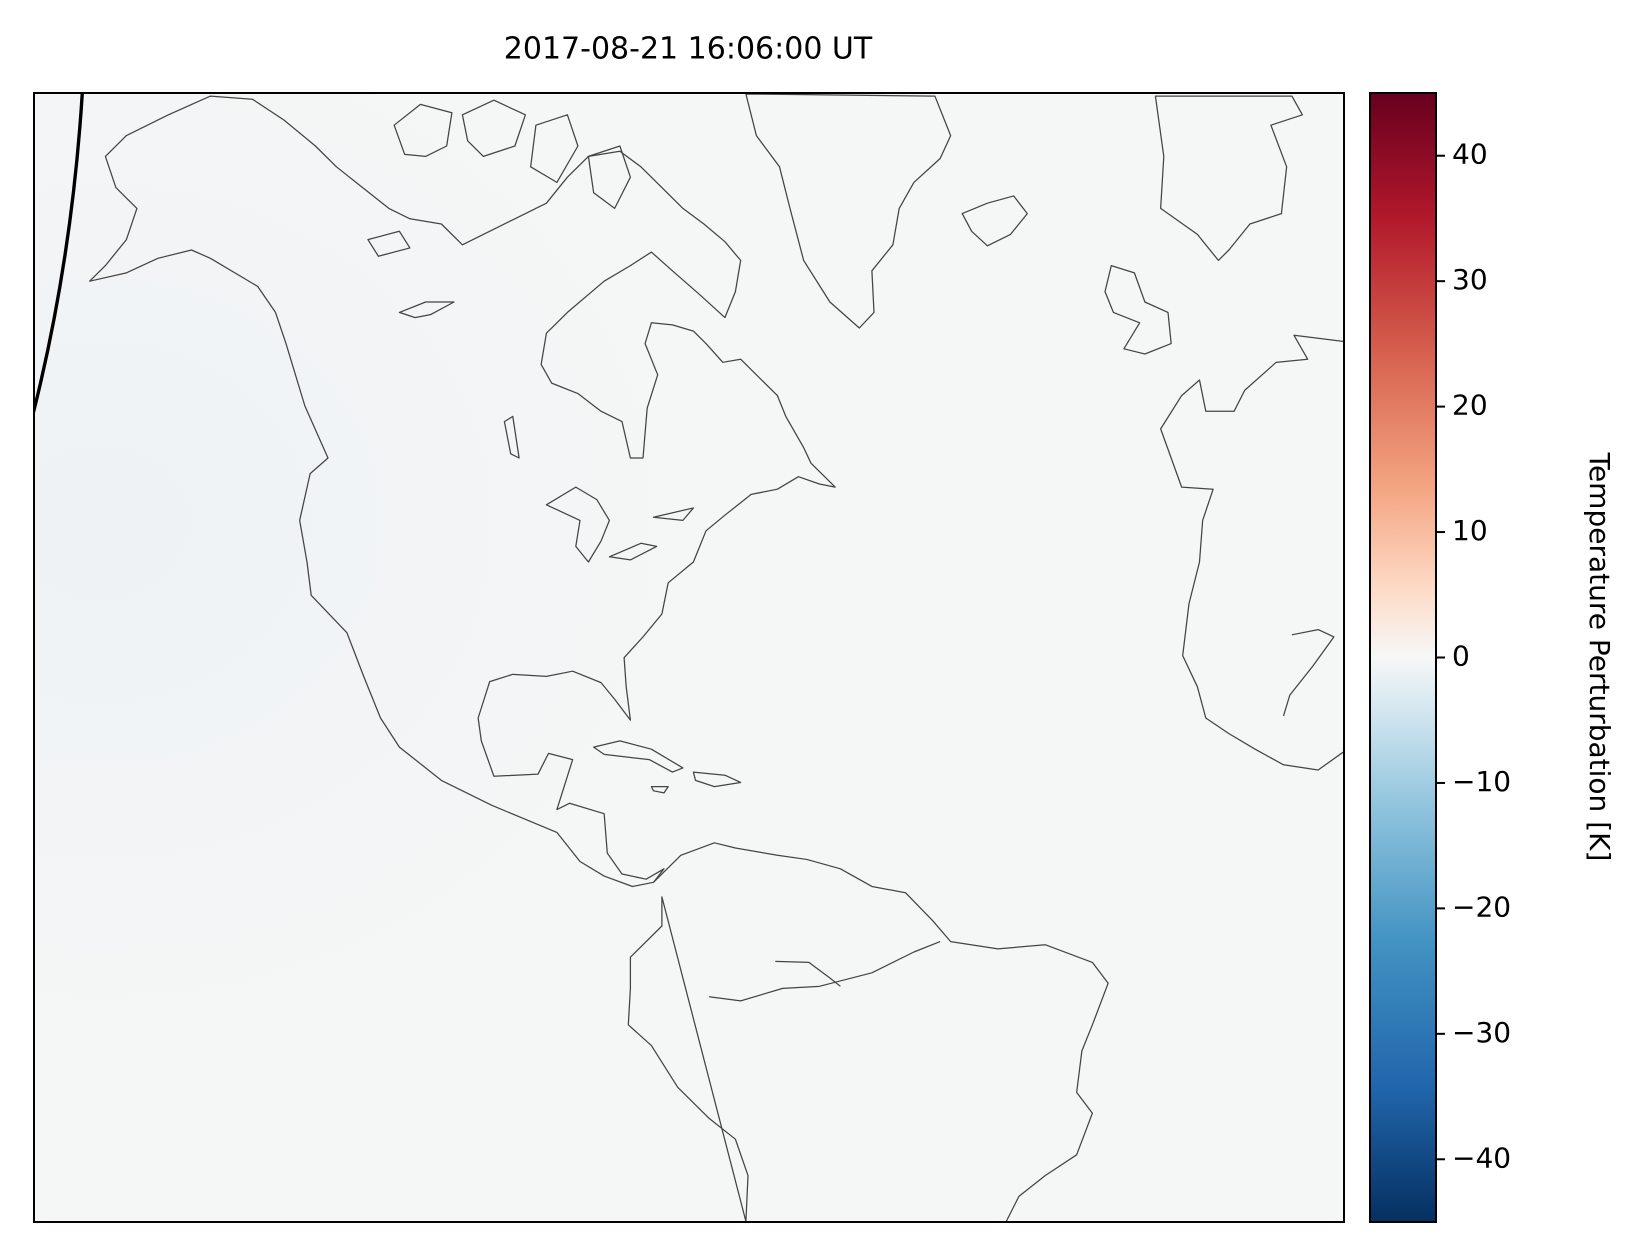 This screenshot has height=1260, width=1638. I want to click on colorbar-tick-label: −40, so click(1481, 1157).